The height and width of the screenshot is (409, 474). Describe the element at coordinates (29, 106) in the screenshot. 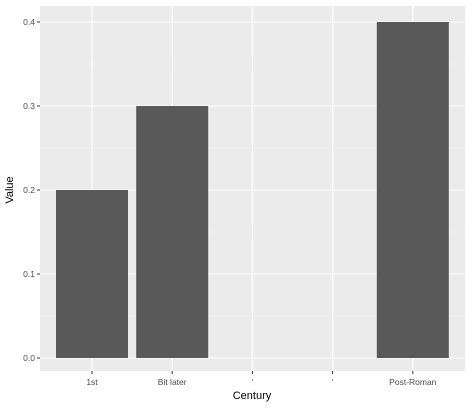

I see `y-tick-label: 0.3` at that location.